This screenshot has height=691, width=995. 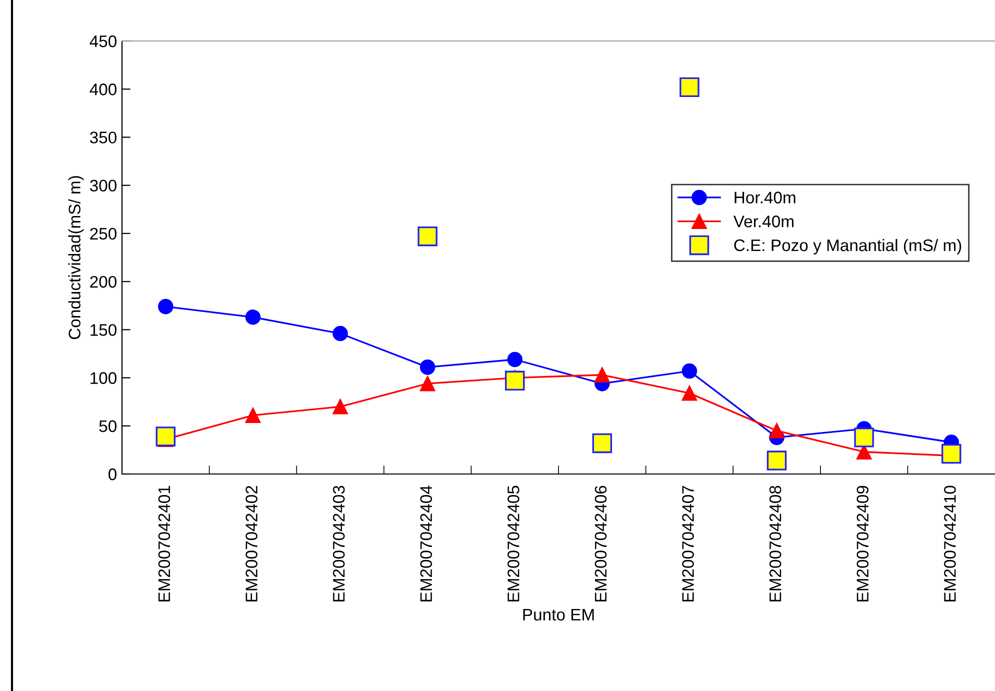 I want to click on x-tick-label: EM2007042406, so click(x=600, y=544).